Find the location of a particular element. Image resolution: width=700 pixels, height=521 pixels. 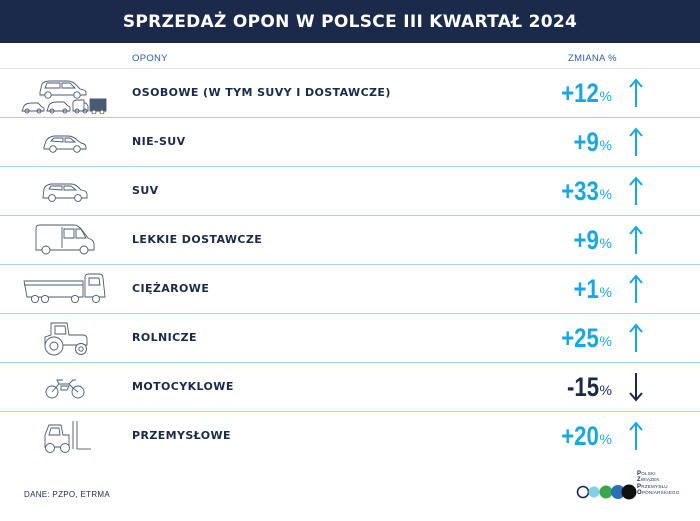

table-row-motorcycle: MOTOCYKLOWE -15 % is located at coordinates (350, 387).